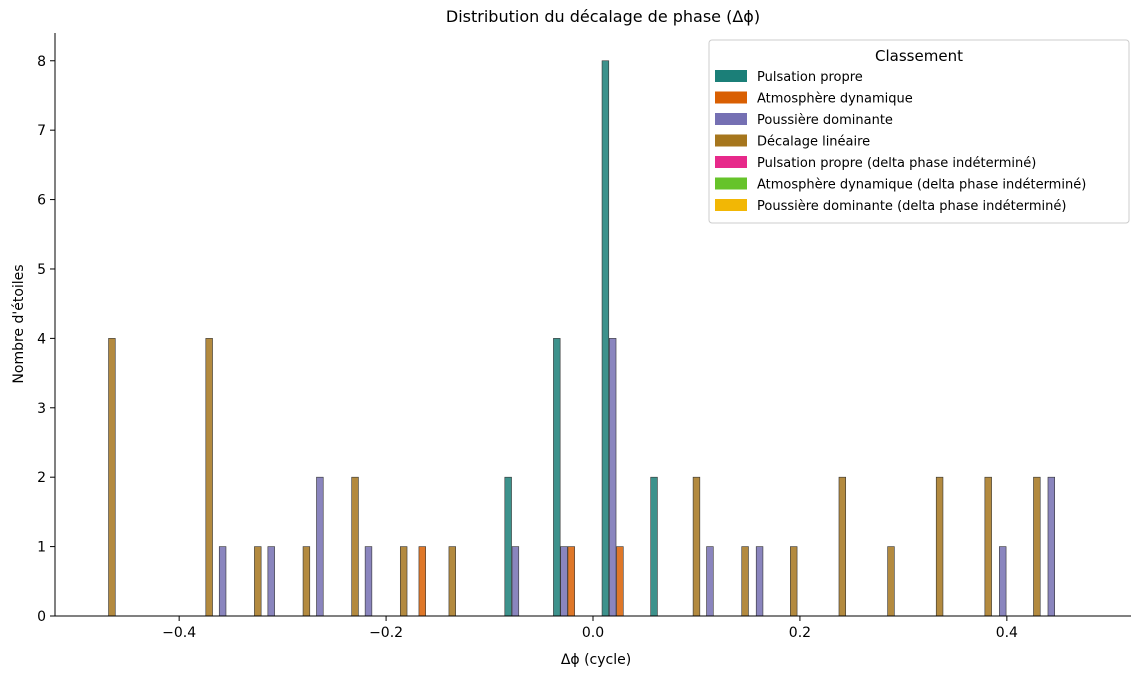 This screenshot has width=1131, height=673. I want to click on chart-title: Distribution du décalage de phase (Δϕ), so click(603, 16).